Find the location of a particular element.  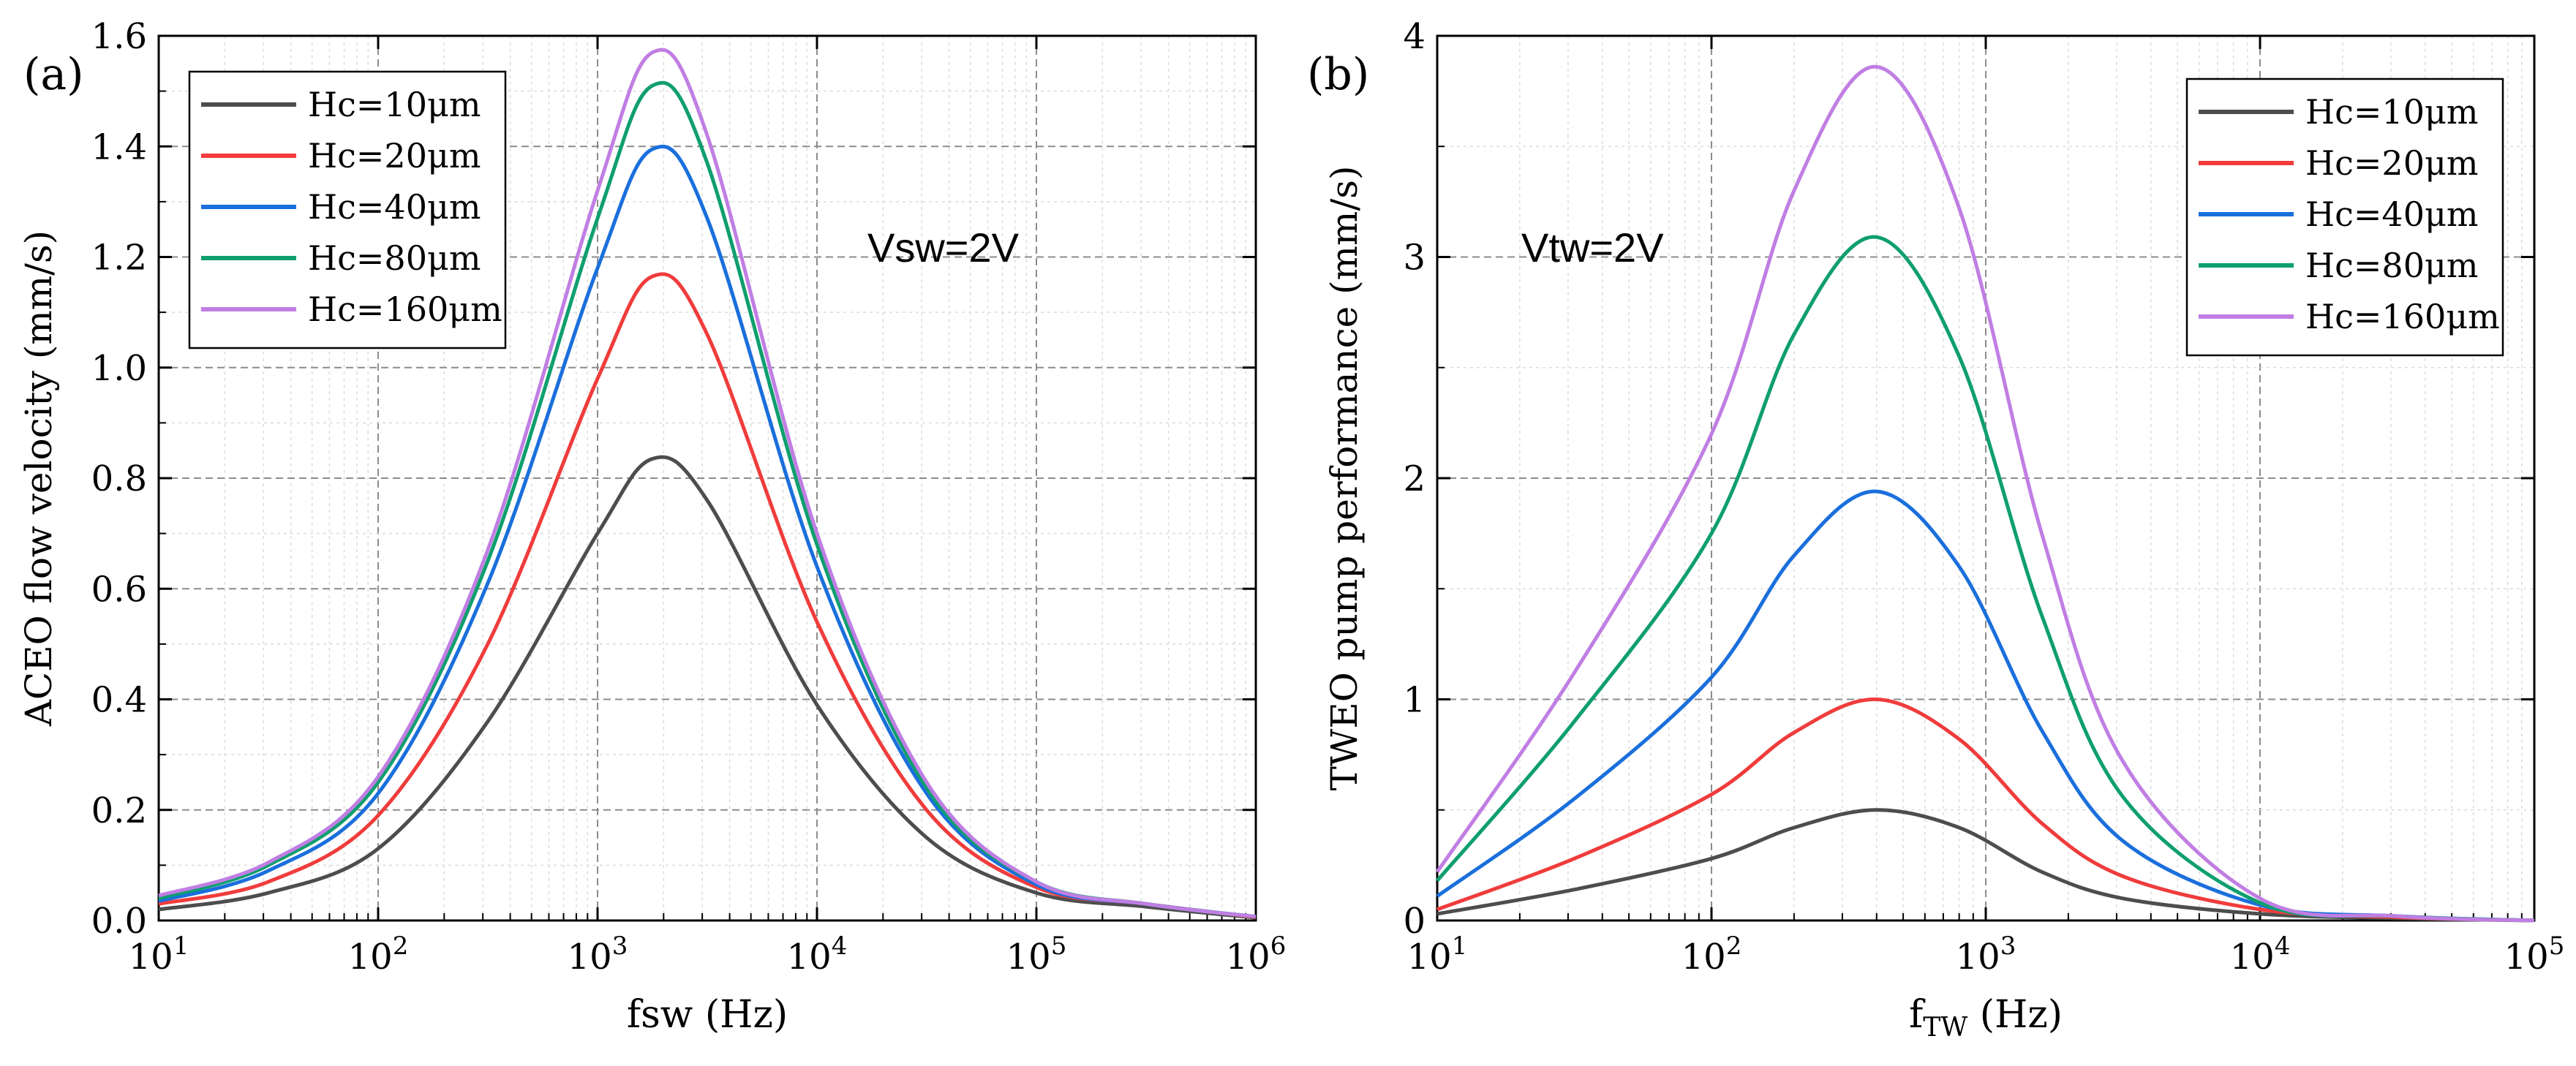

y-tick-label: 1.0 is located at coordinates (119, 368).